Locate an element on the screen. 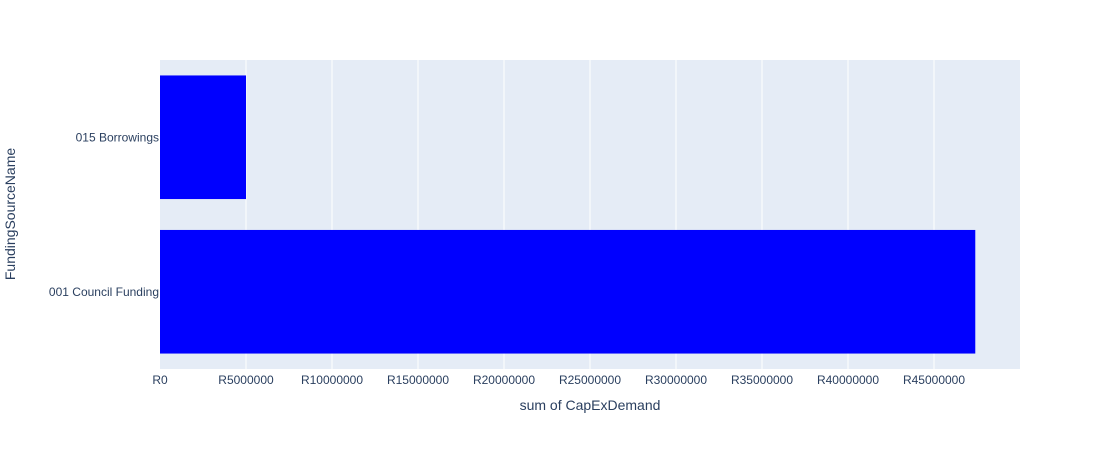 Image resolution: width=1100 pixels, height=450 pixels. y-axis-ticks: 015 Borrowings 001 Council Funding is located at coordinates (104, 214).